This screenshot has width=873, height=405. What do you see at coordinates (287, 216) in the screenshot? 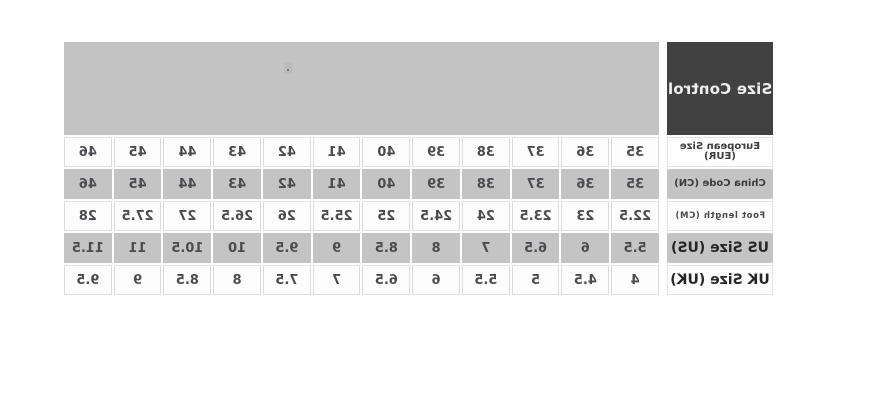
I see `size-cell: 26` at bounding box center [287, 216].